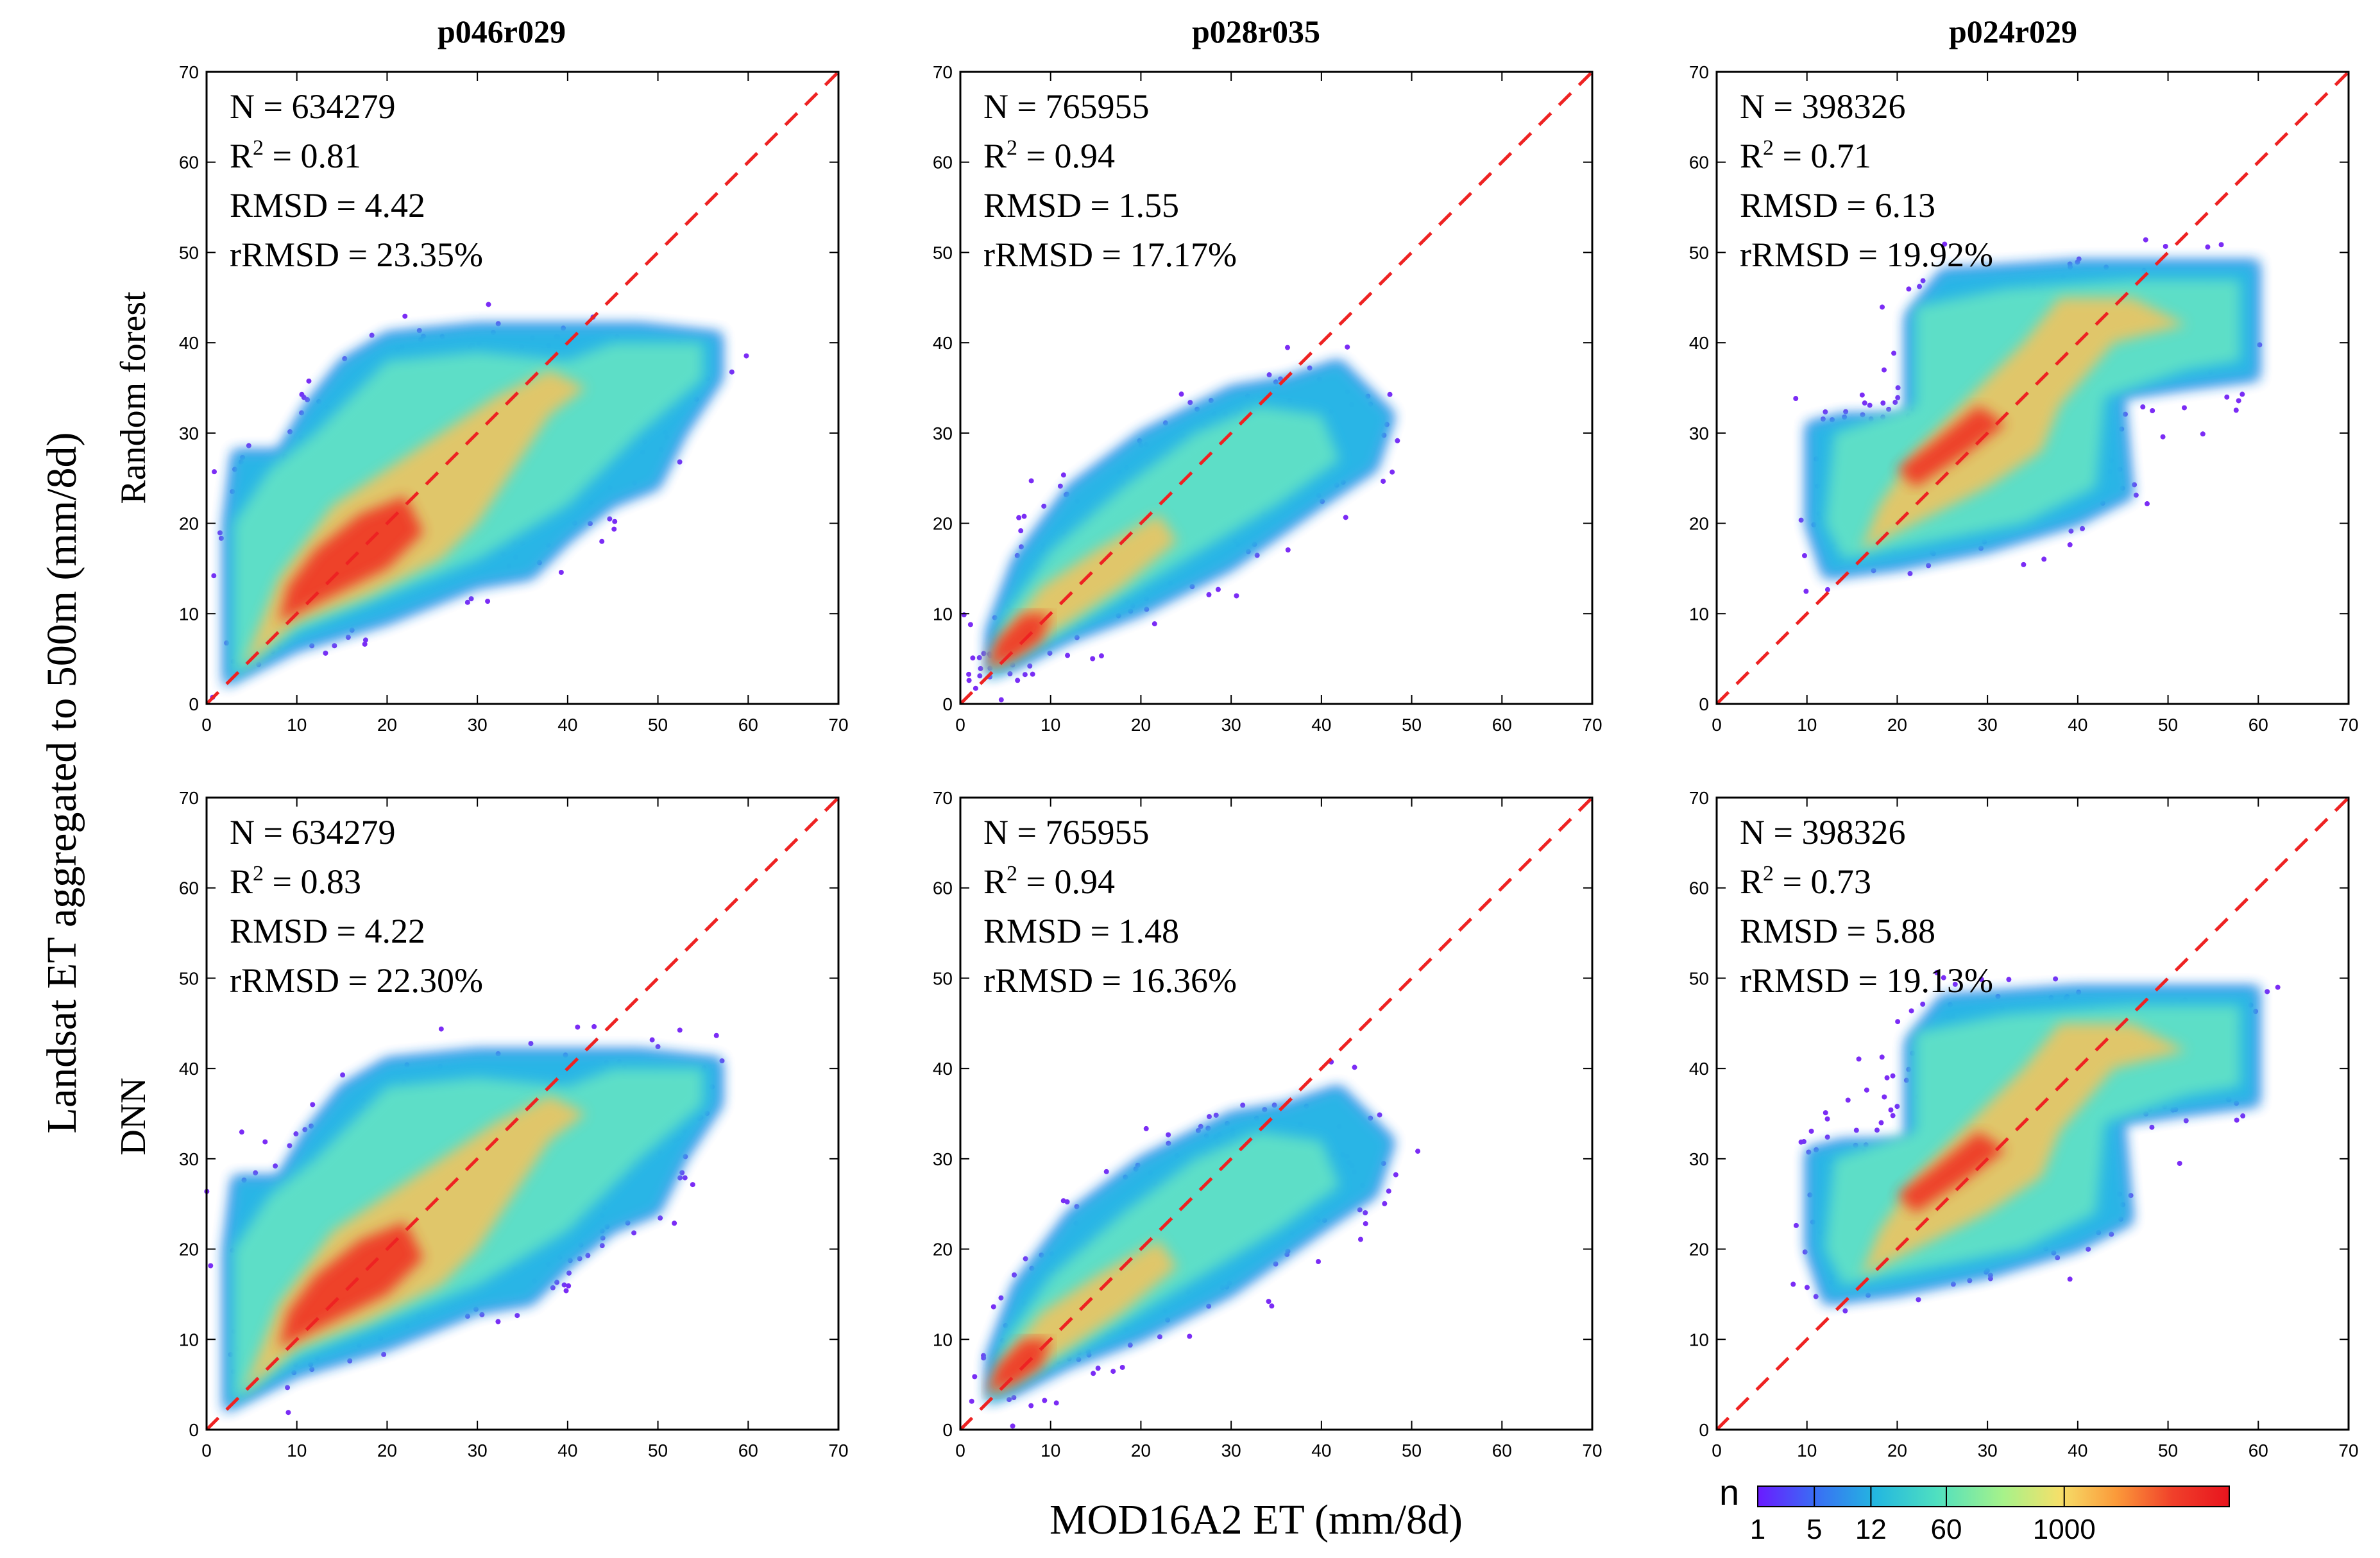  I want to click on density-peak, so click(1019, 640).